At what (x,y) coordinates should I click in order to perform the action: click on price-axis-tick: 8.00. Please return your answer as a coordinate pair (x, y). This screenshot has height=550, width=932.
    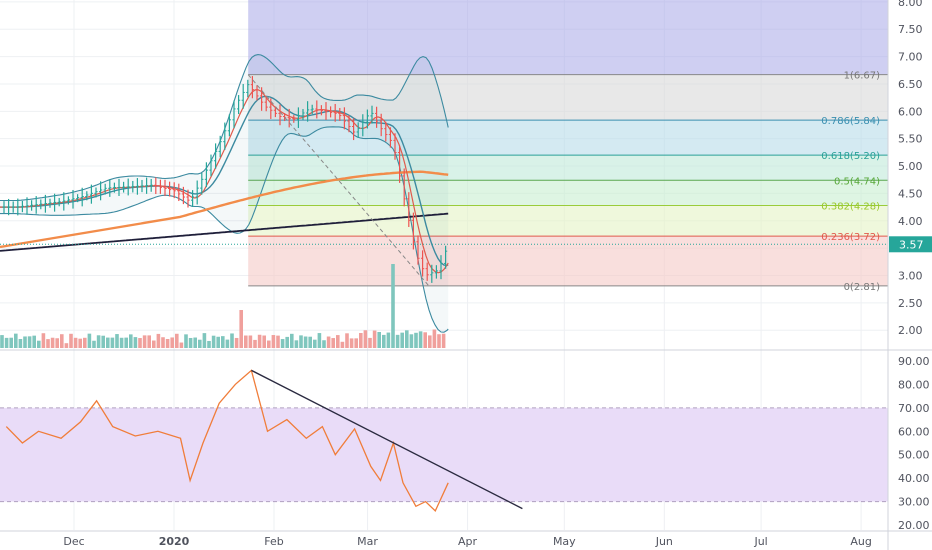
    Looking at the image, I should click on (910, 4).